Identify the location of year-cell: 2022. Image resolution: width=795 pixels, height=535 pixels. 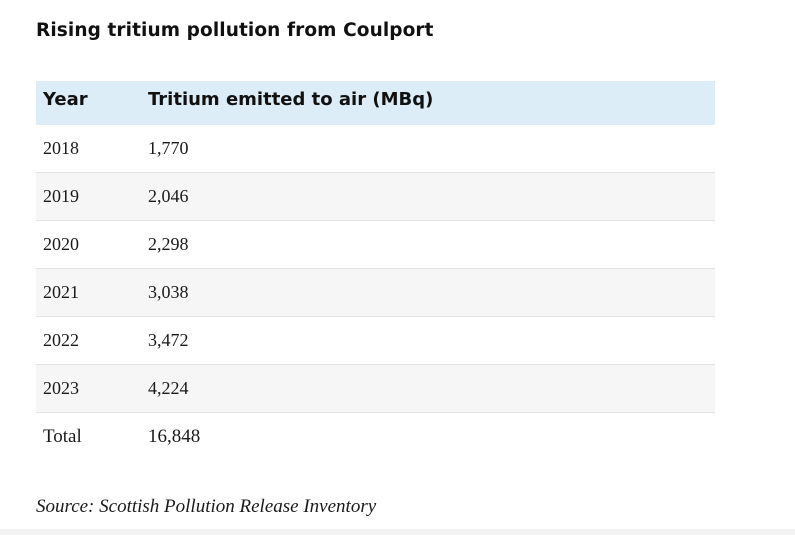
(61, 340).